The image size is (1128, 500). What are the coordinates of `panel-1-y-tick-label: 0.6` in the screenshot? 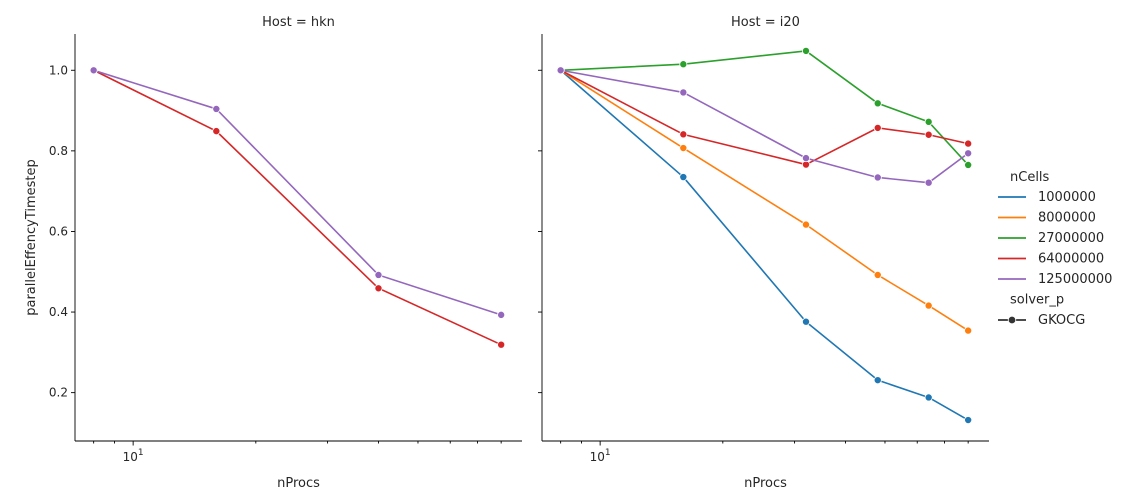 It's located at (58, 231).